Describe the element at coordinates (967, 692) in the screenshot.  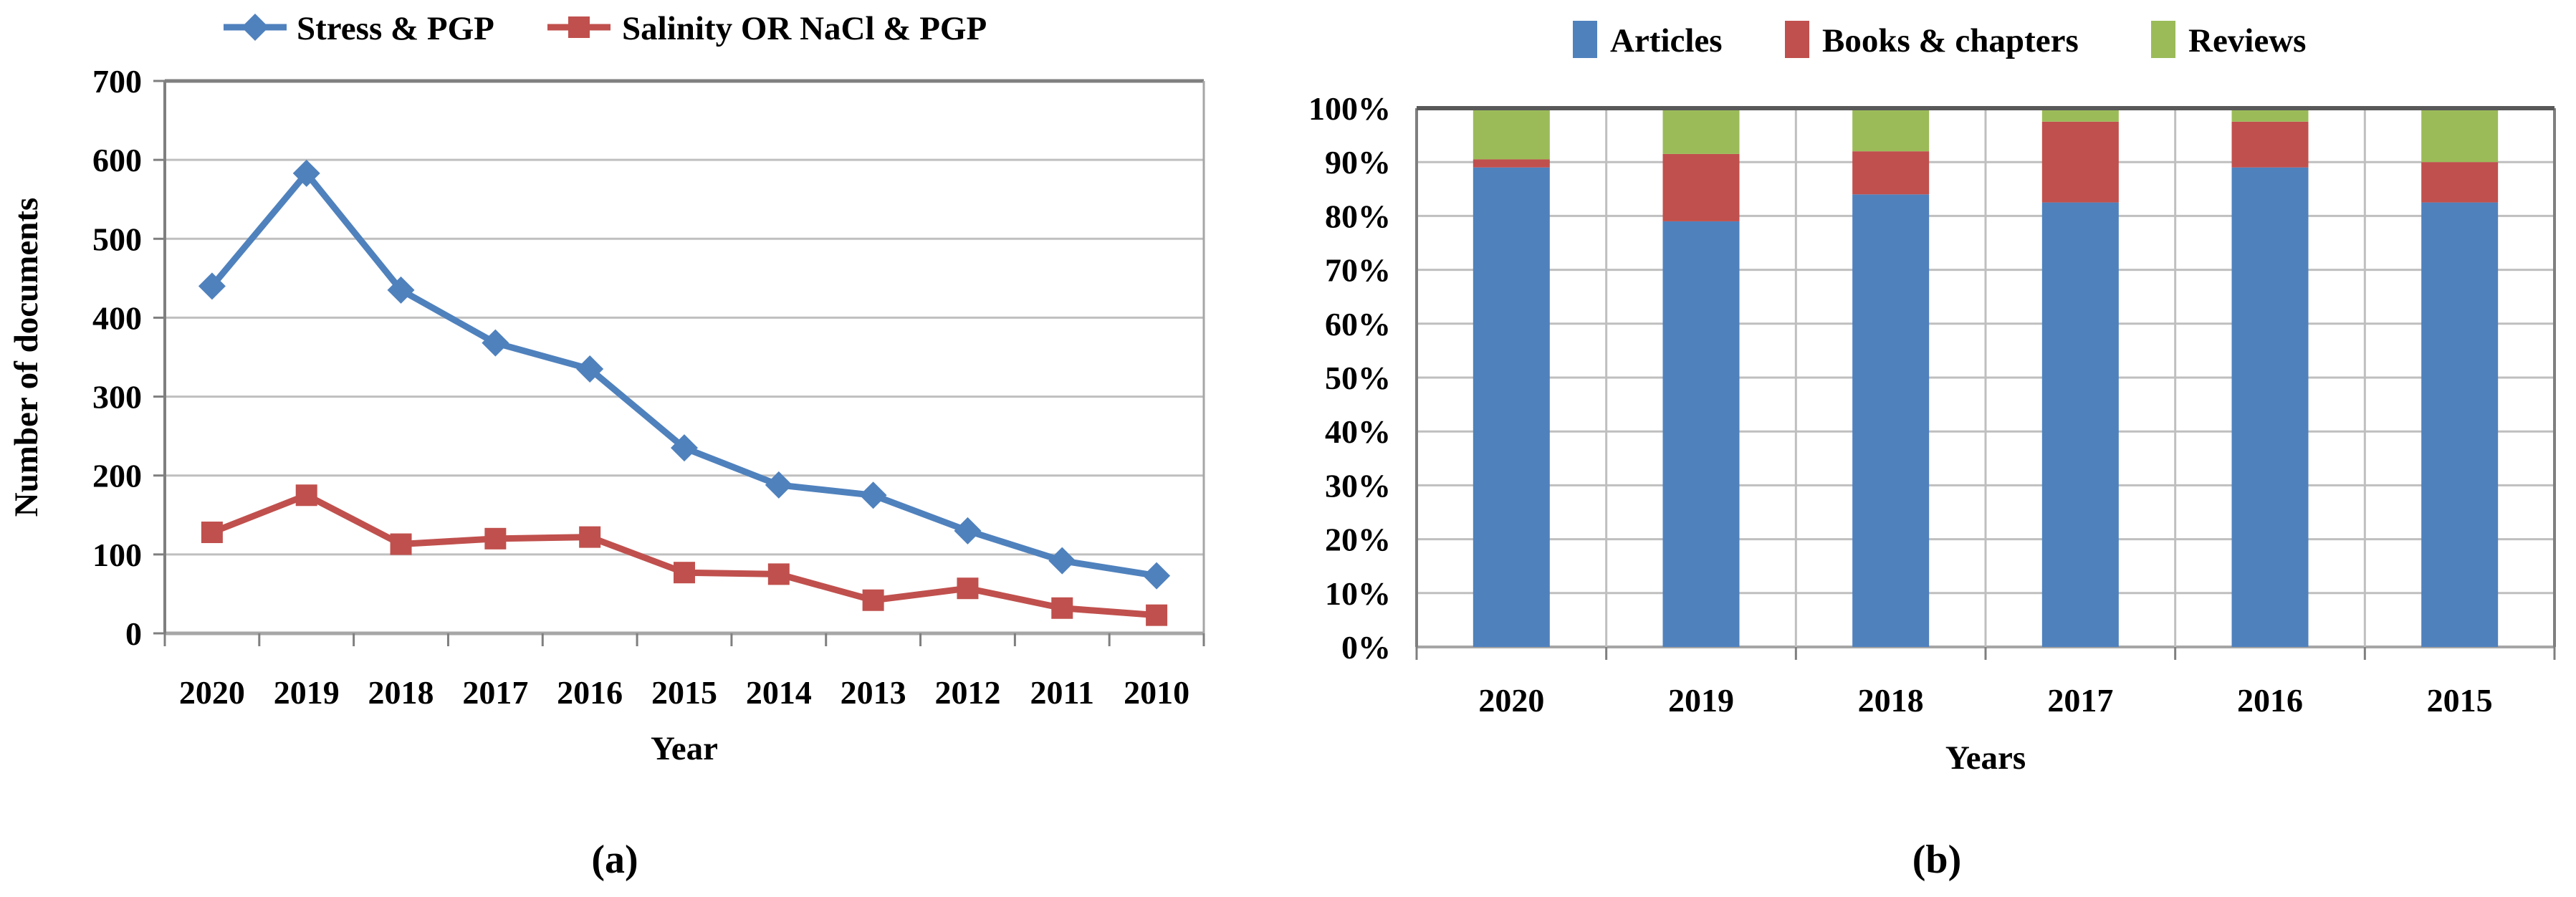
I see `x-tick-label: 2012` at that location.